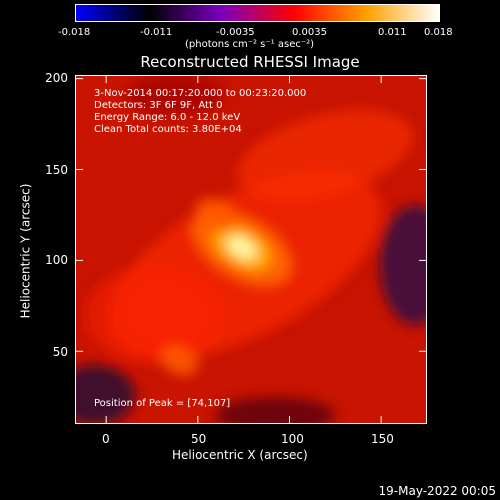 The height and width of the screenshot is (500, 500). Describe the element at coordinates (437, 491) in the screenshot. I see `date-stamp: 19-May-2022 00:05` at that location.